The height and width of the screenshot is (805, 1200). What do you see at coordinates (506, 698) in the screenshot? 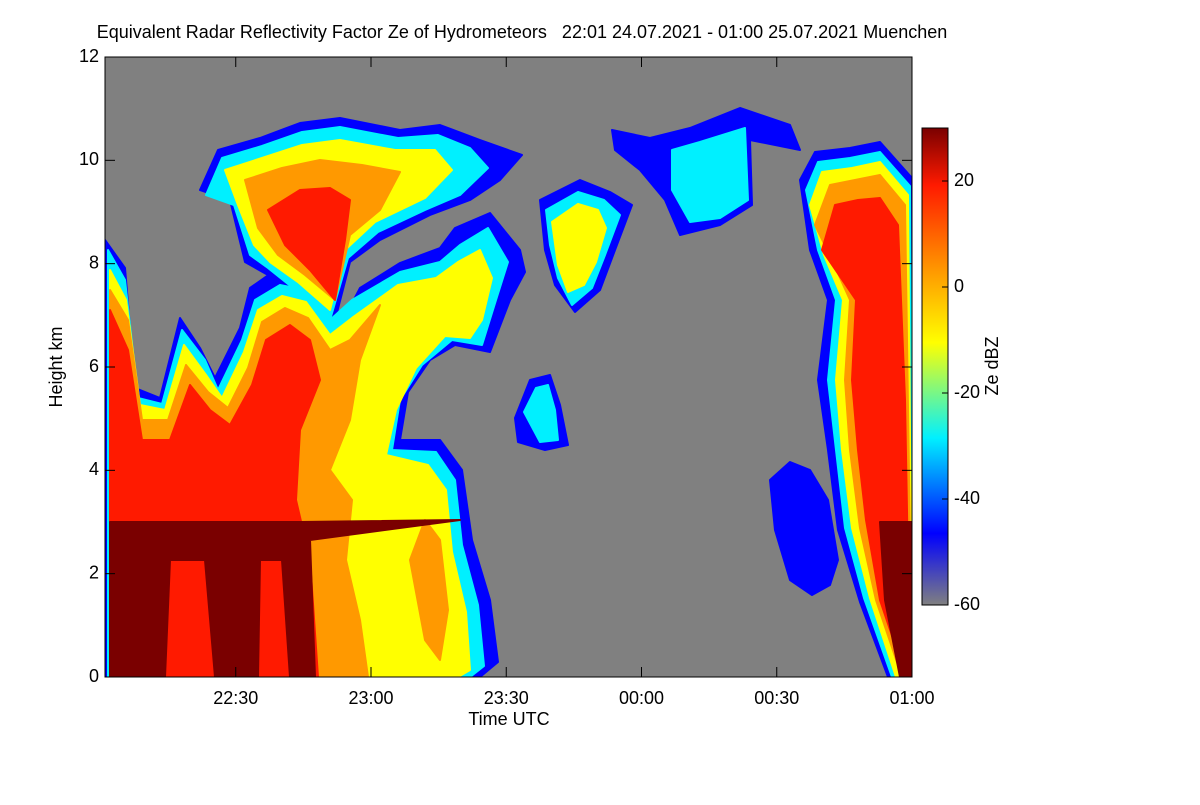
I see `x-tick-label: 23:30` at bounding box center [506, 698].